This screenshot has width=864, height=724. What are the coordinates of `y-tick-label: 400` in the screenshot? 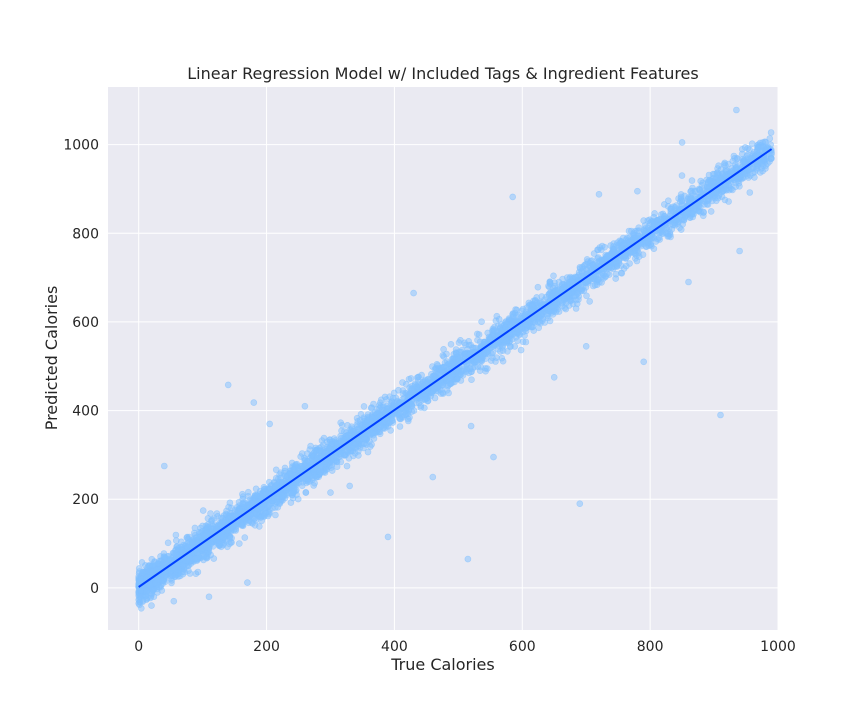 It's located at (85, 412).